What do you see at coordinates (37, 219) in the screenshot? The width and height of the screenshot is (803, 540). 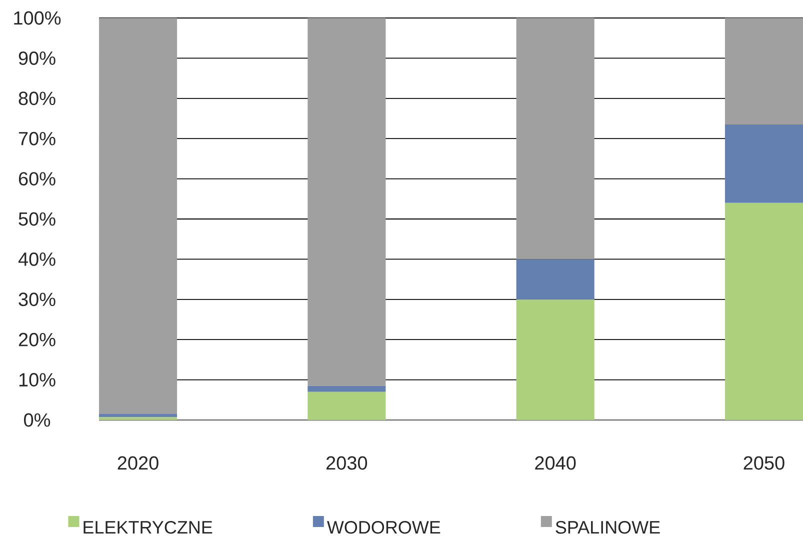 I see `y-tick-label: 50%` at bounding box center [37, 219].